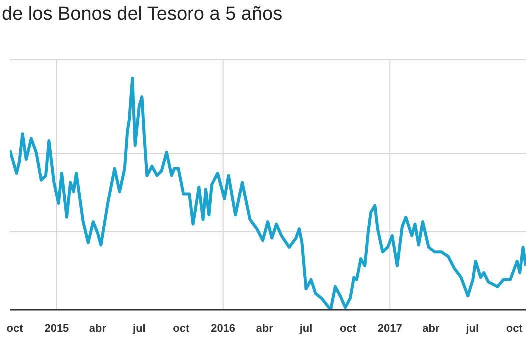 Image resolution: width=526 pixels, height=351 pixels. I want to click on x-tick-label: 2016, so click(223, 328).